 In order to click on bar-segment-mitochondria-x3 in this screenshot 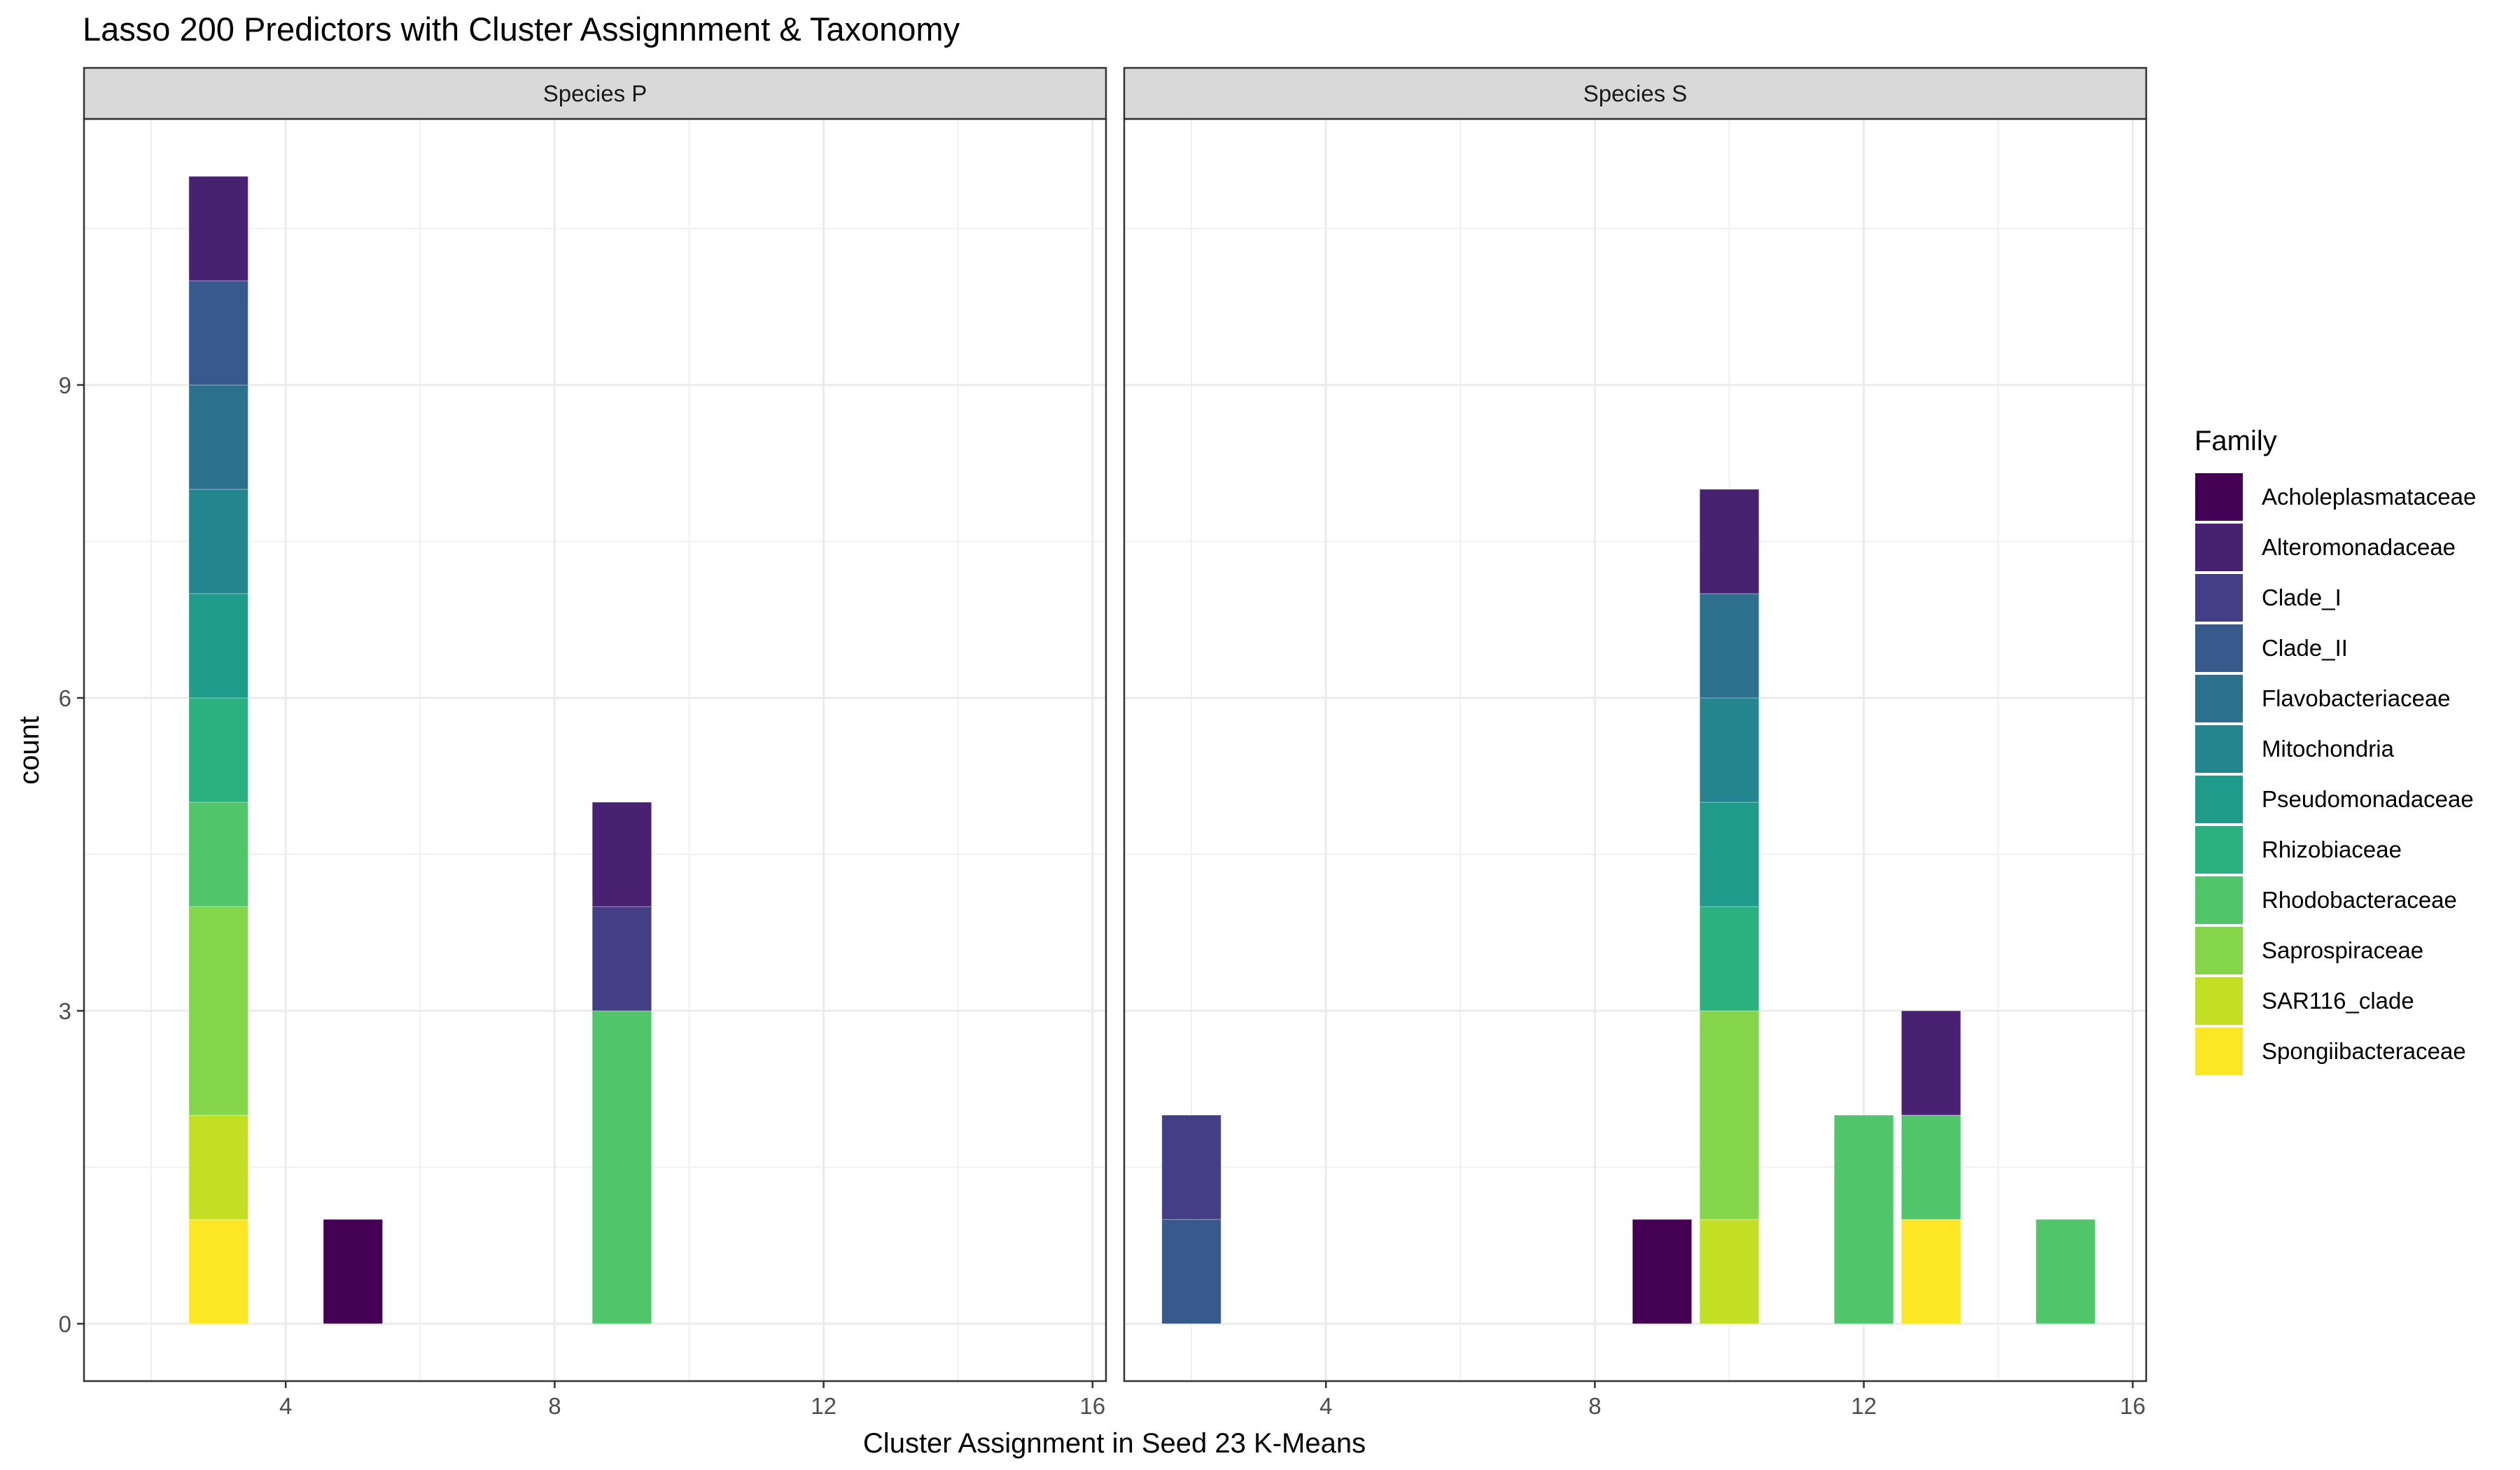, I will do `click(218, 541)`.